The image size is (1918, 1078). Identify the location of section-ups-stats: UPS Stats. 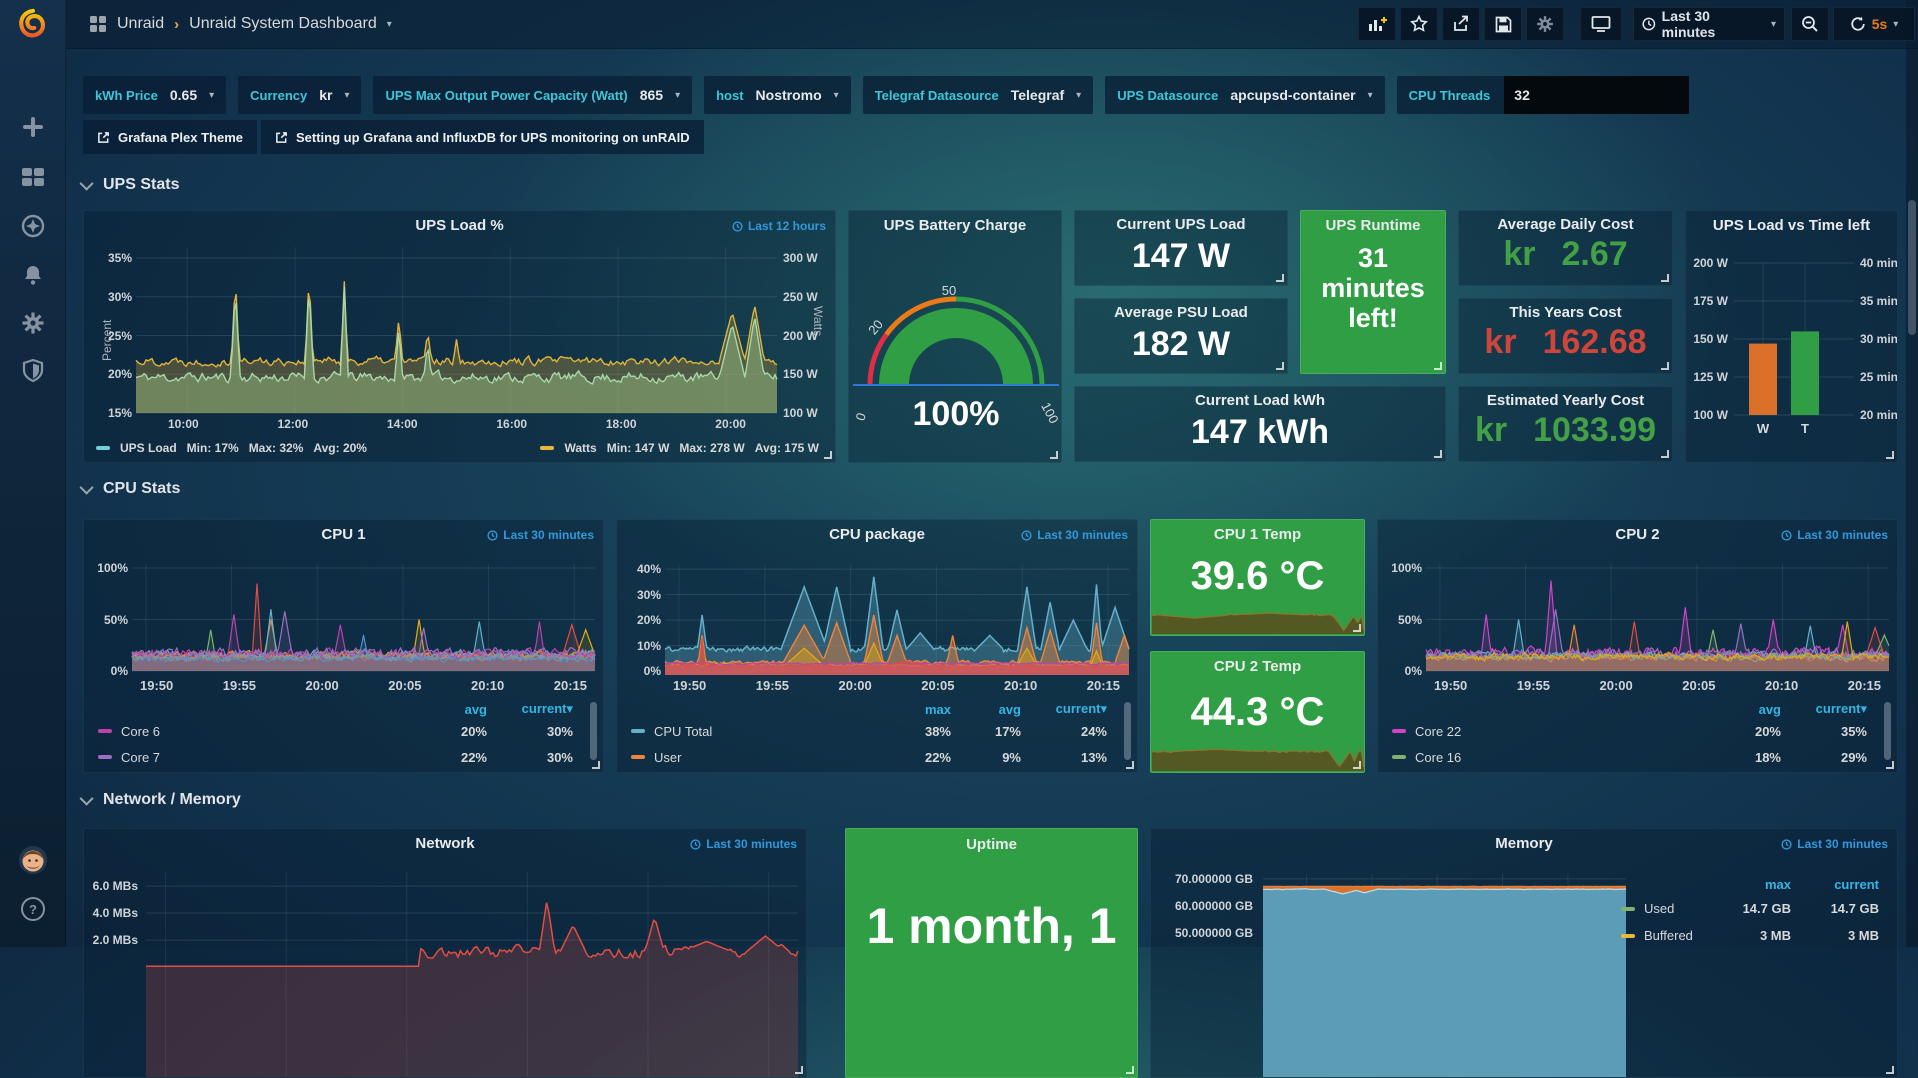
(129, 185).